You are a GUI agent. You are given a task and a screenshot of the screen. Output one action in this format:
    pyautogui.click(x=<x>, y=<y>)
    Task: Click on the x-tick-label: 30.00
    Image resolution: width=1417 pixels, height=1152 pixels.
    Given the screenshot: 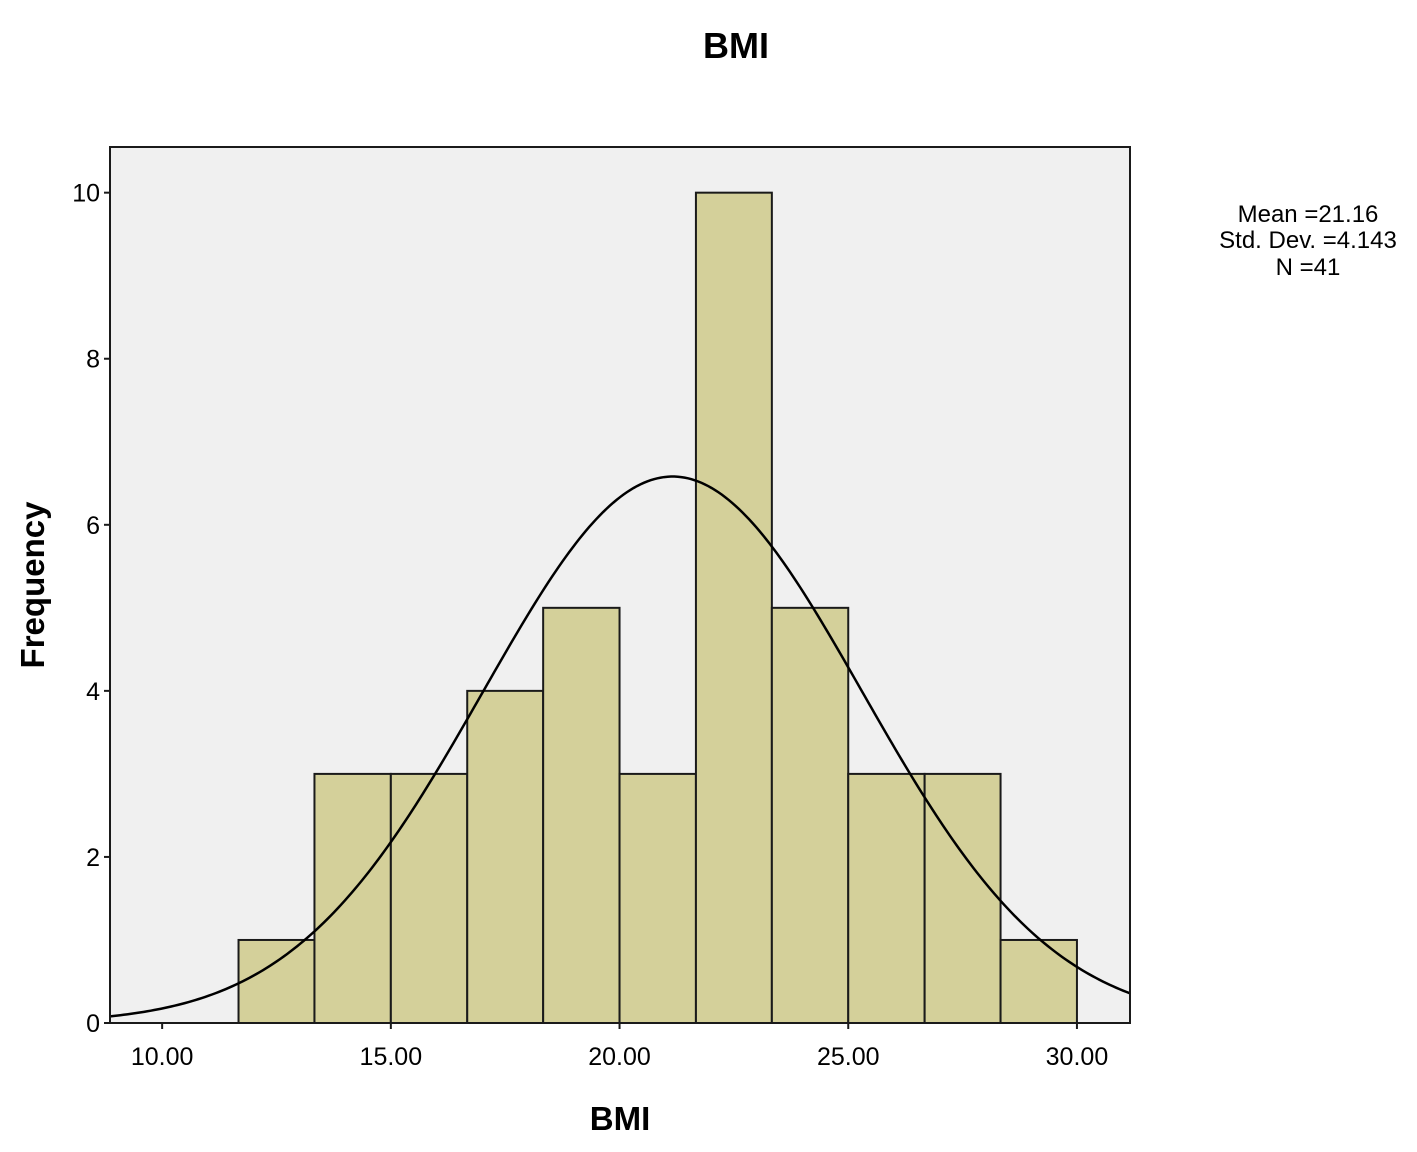 What is the action you would take?
    pyautogui.click(x=1077, y=1057)
    